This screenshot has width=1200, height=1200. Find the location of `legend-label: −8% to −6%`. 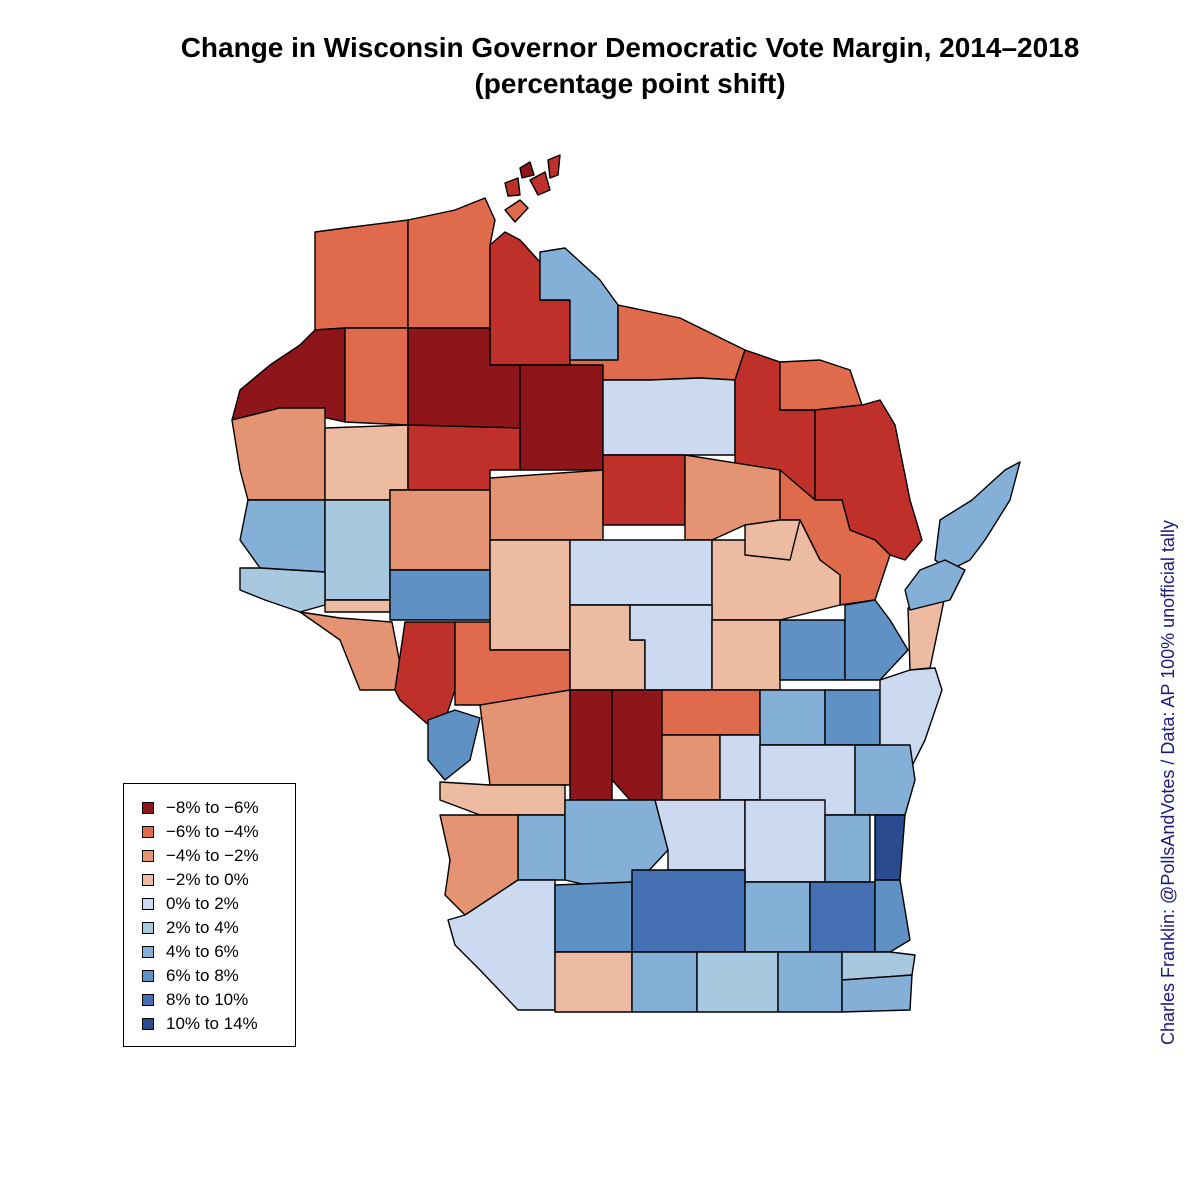

legend-label: −8% to −6% is located at coordinates (212, 807).